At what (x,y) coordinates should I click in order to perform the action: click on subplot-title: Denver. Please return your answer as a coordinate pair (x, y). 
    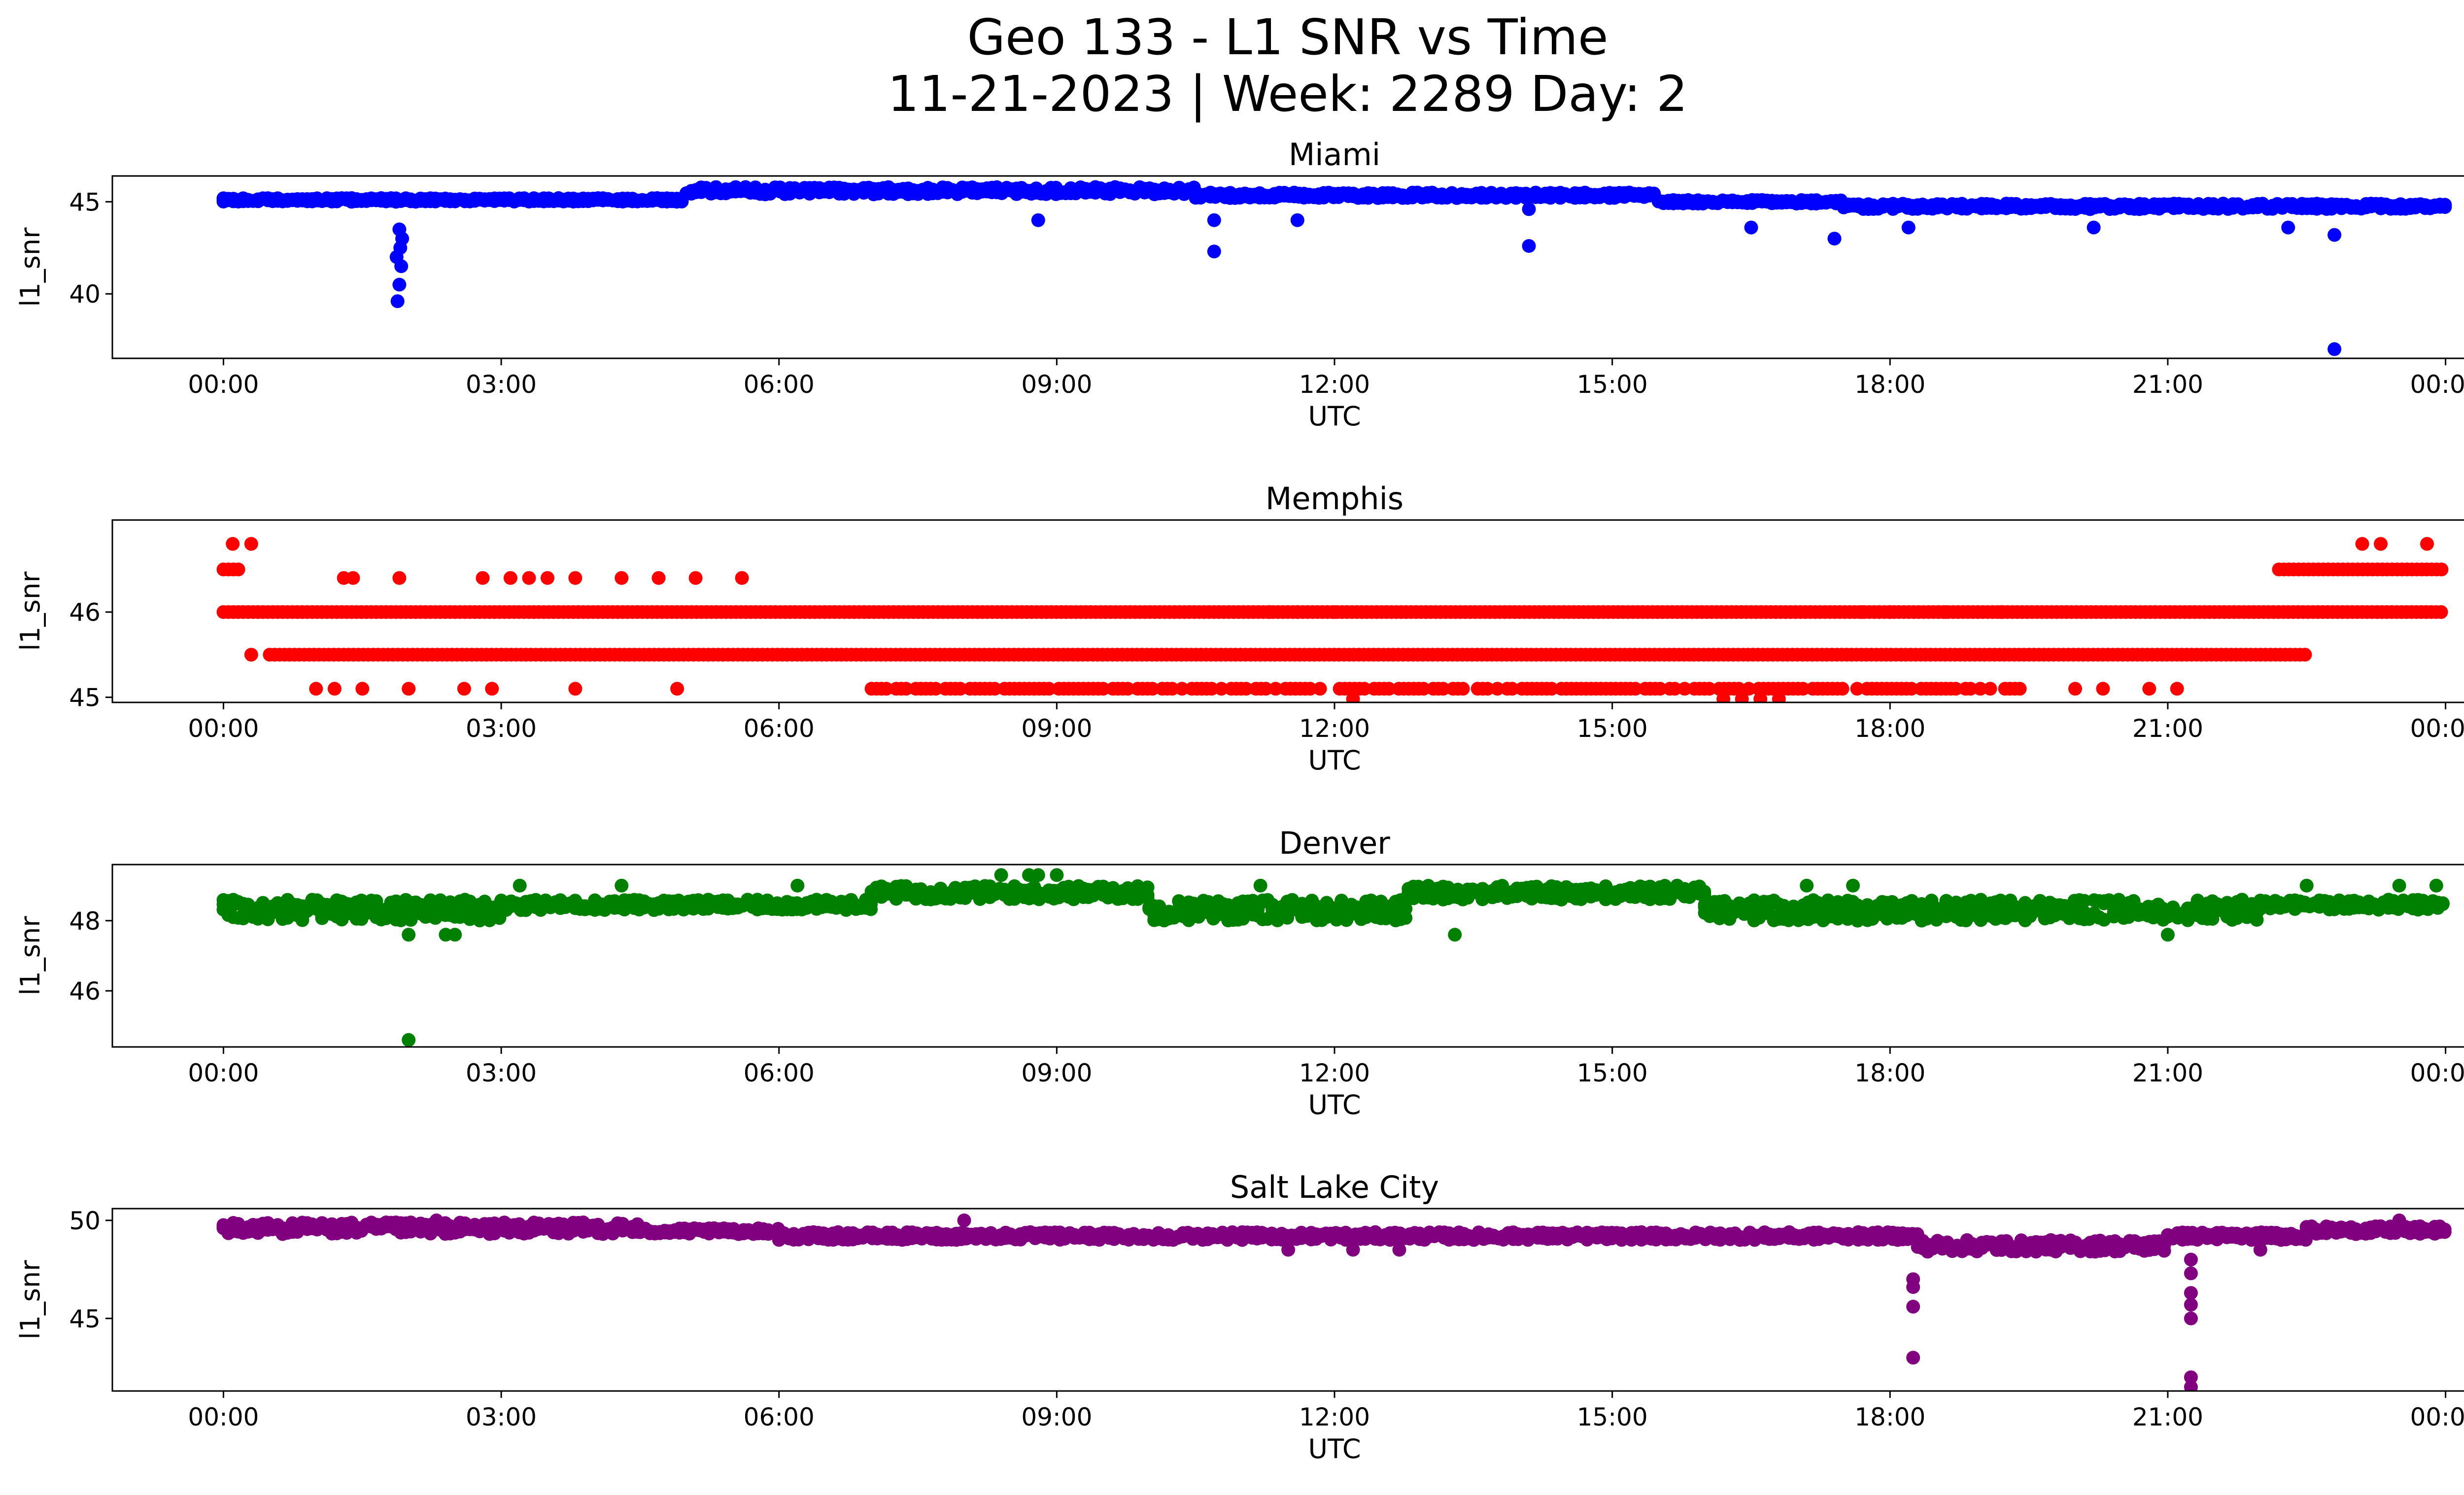
    Looking at the image, I should click on (1334, 843).